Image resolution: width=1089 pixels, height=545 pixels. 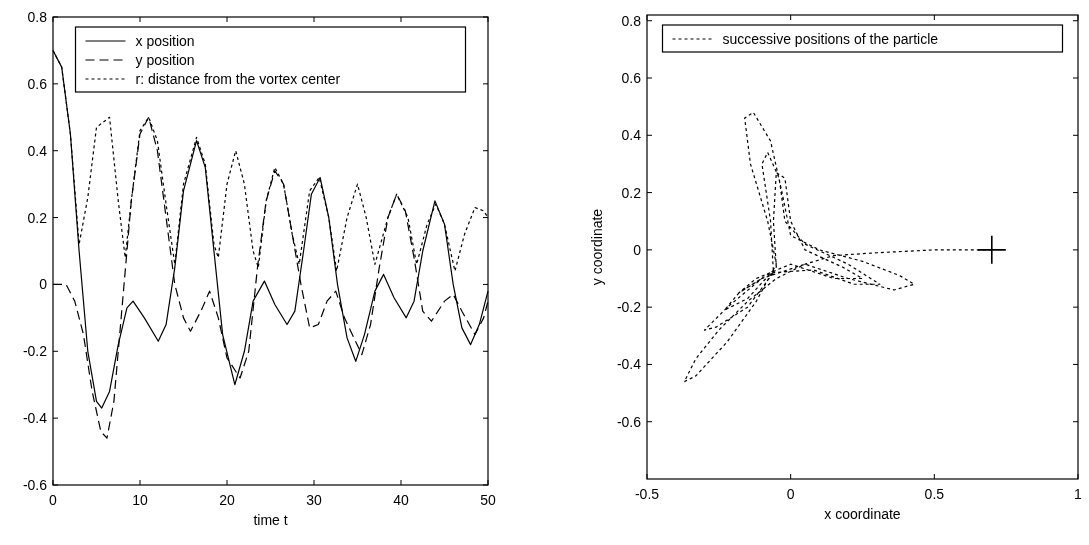 What do you see at coordinates (270, 520) in the screenshot?
I see `x-axis-title: time t` at bounding box center [270, 520].